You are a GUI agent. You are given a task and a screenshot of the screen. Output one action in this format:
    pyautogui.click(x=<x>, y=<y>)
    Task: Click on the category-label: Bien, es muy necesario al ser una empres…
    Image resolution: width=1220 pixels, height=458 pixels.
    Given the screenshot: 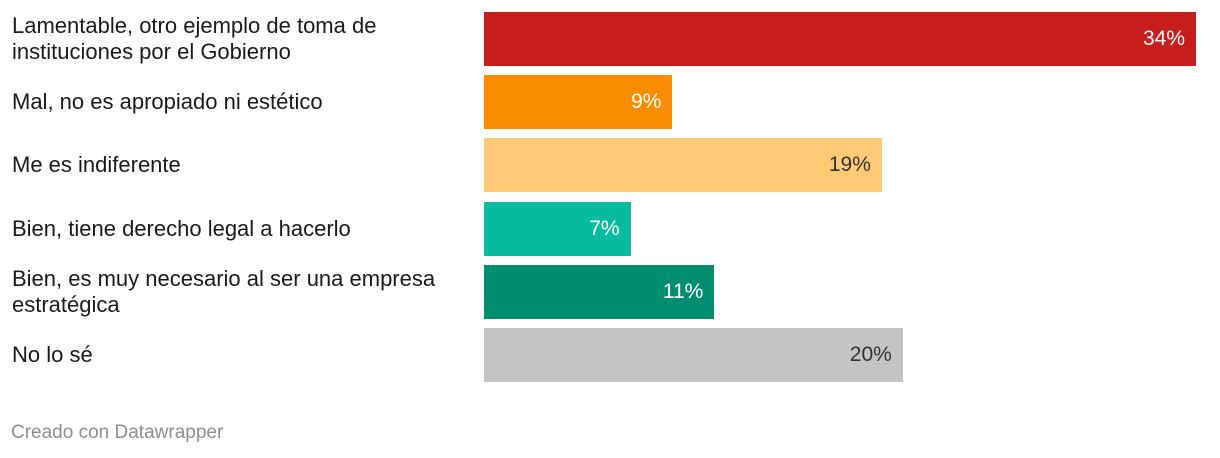 What is the action you would take?
    pyautogui.click(x=243, y=292)
    